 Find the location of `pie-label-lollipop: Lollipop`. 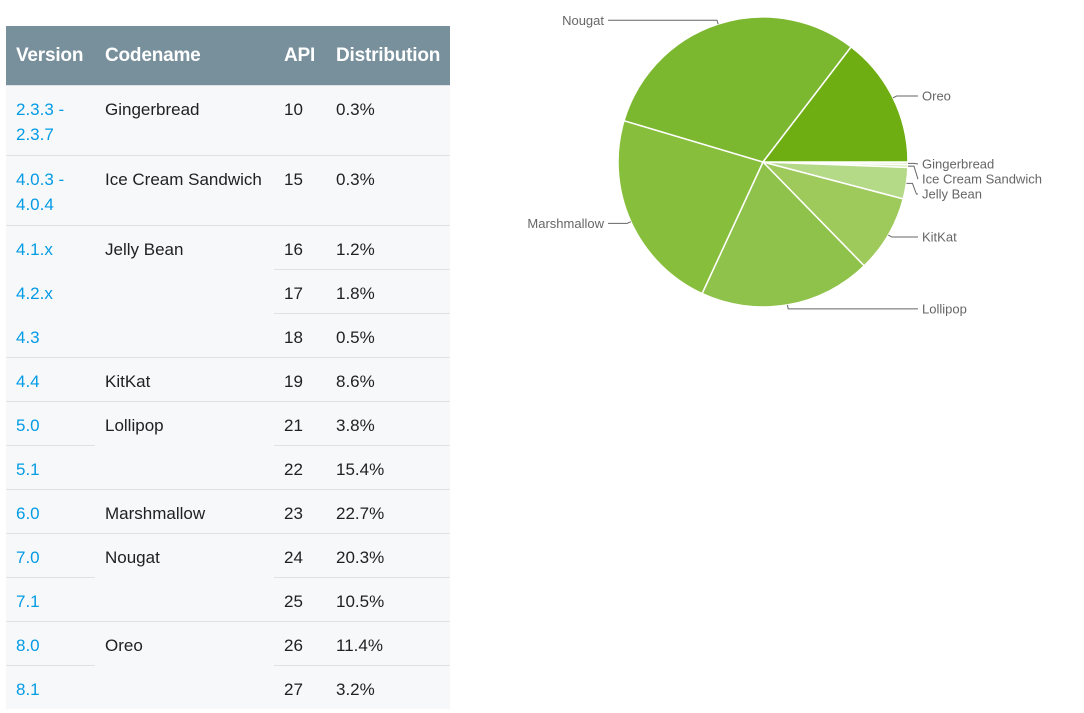

pie-label-lollipop: Lollipop is located at coordinates (944, 308).